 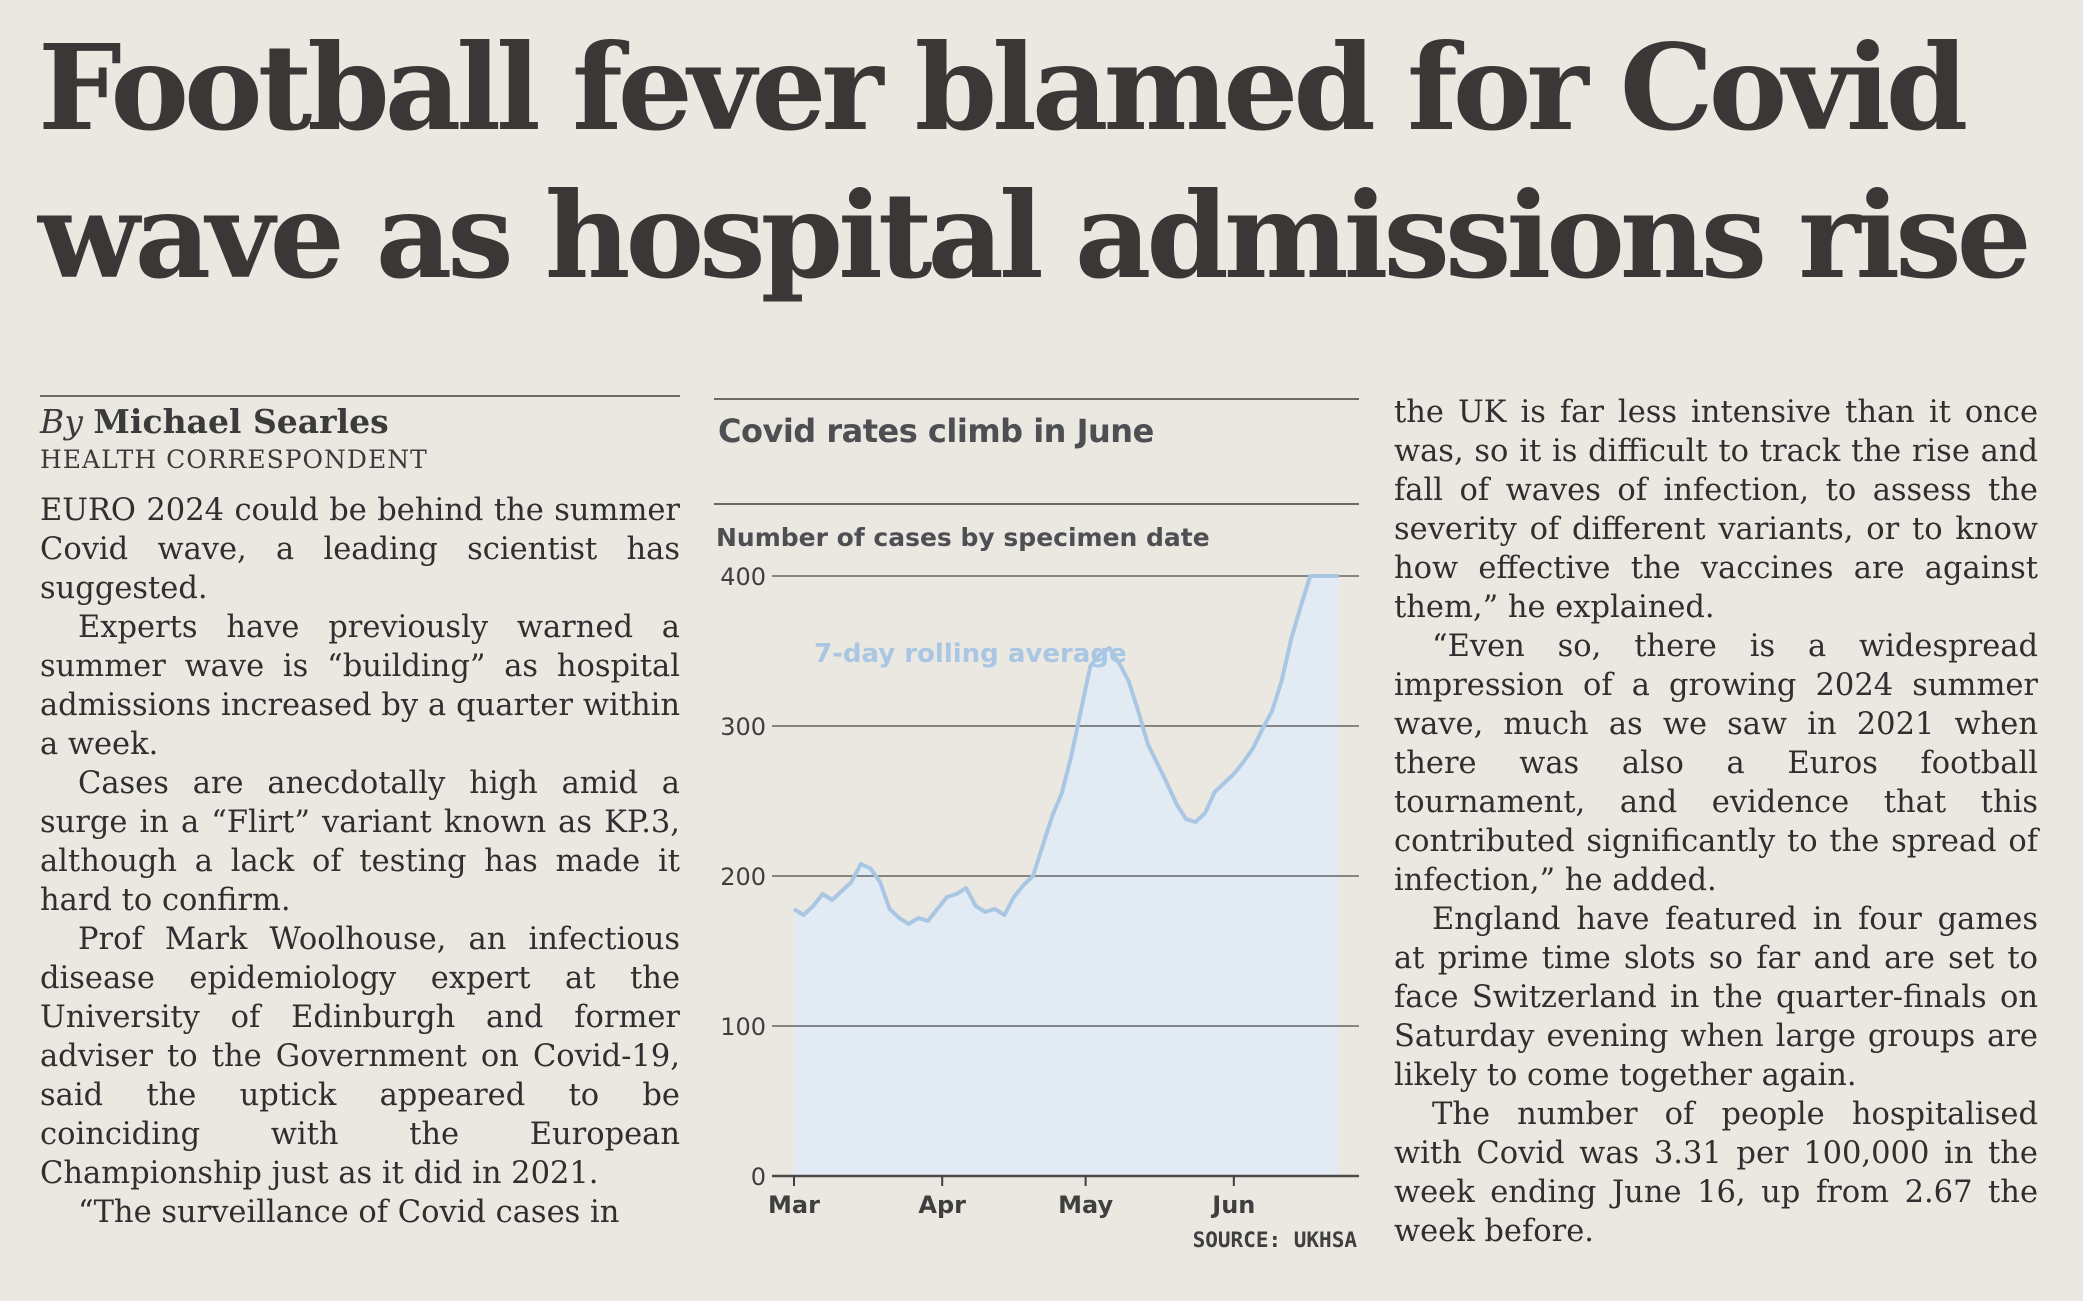 I want to click on byline-by: By, so click(x=61, y=421).